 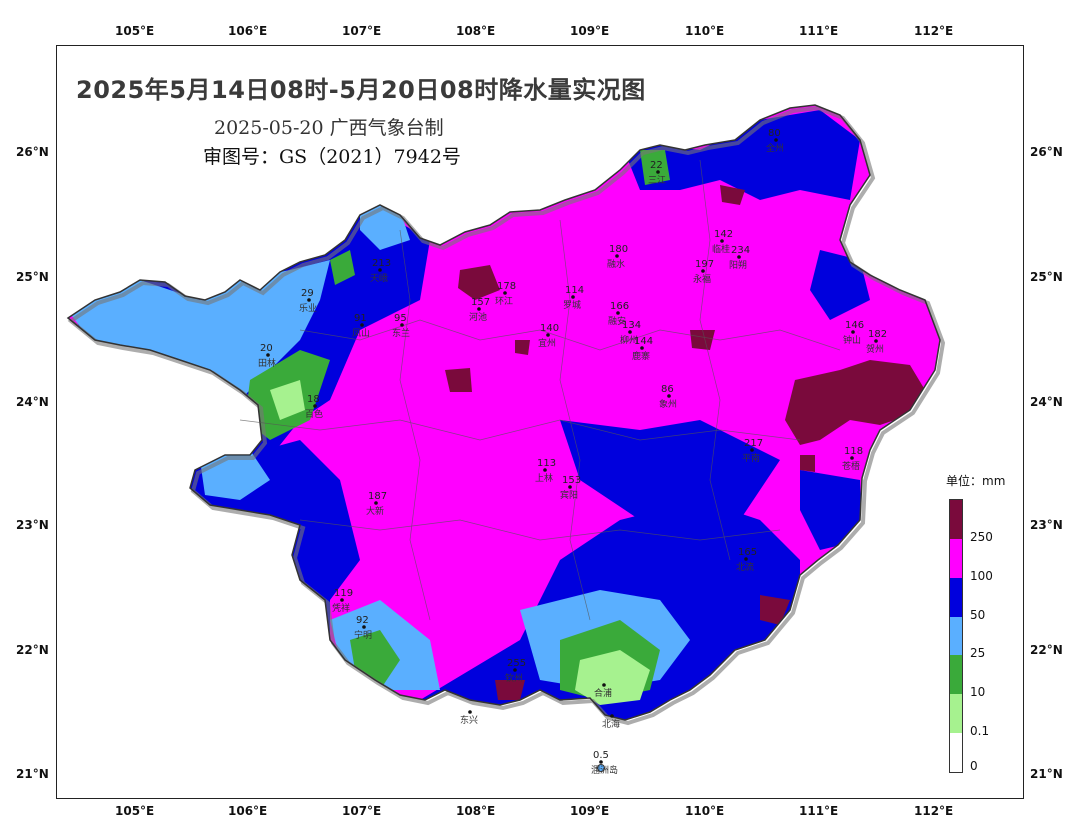 I want to click on longitude-label-top: 107°E, so click(x=362, y=31).